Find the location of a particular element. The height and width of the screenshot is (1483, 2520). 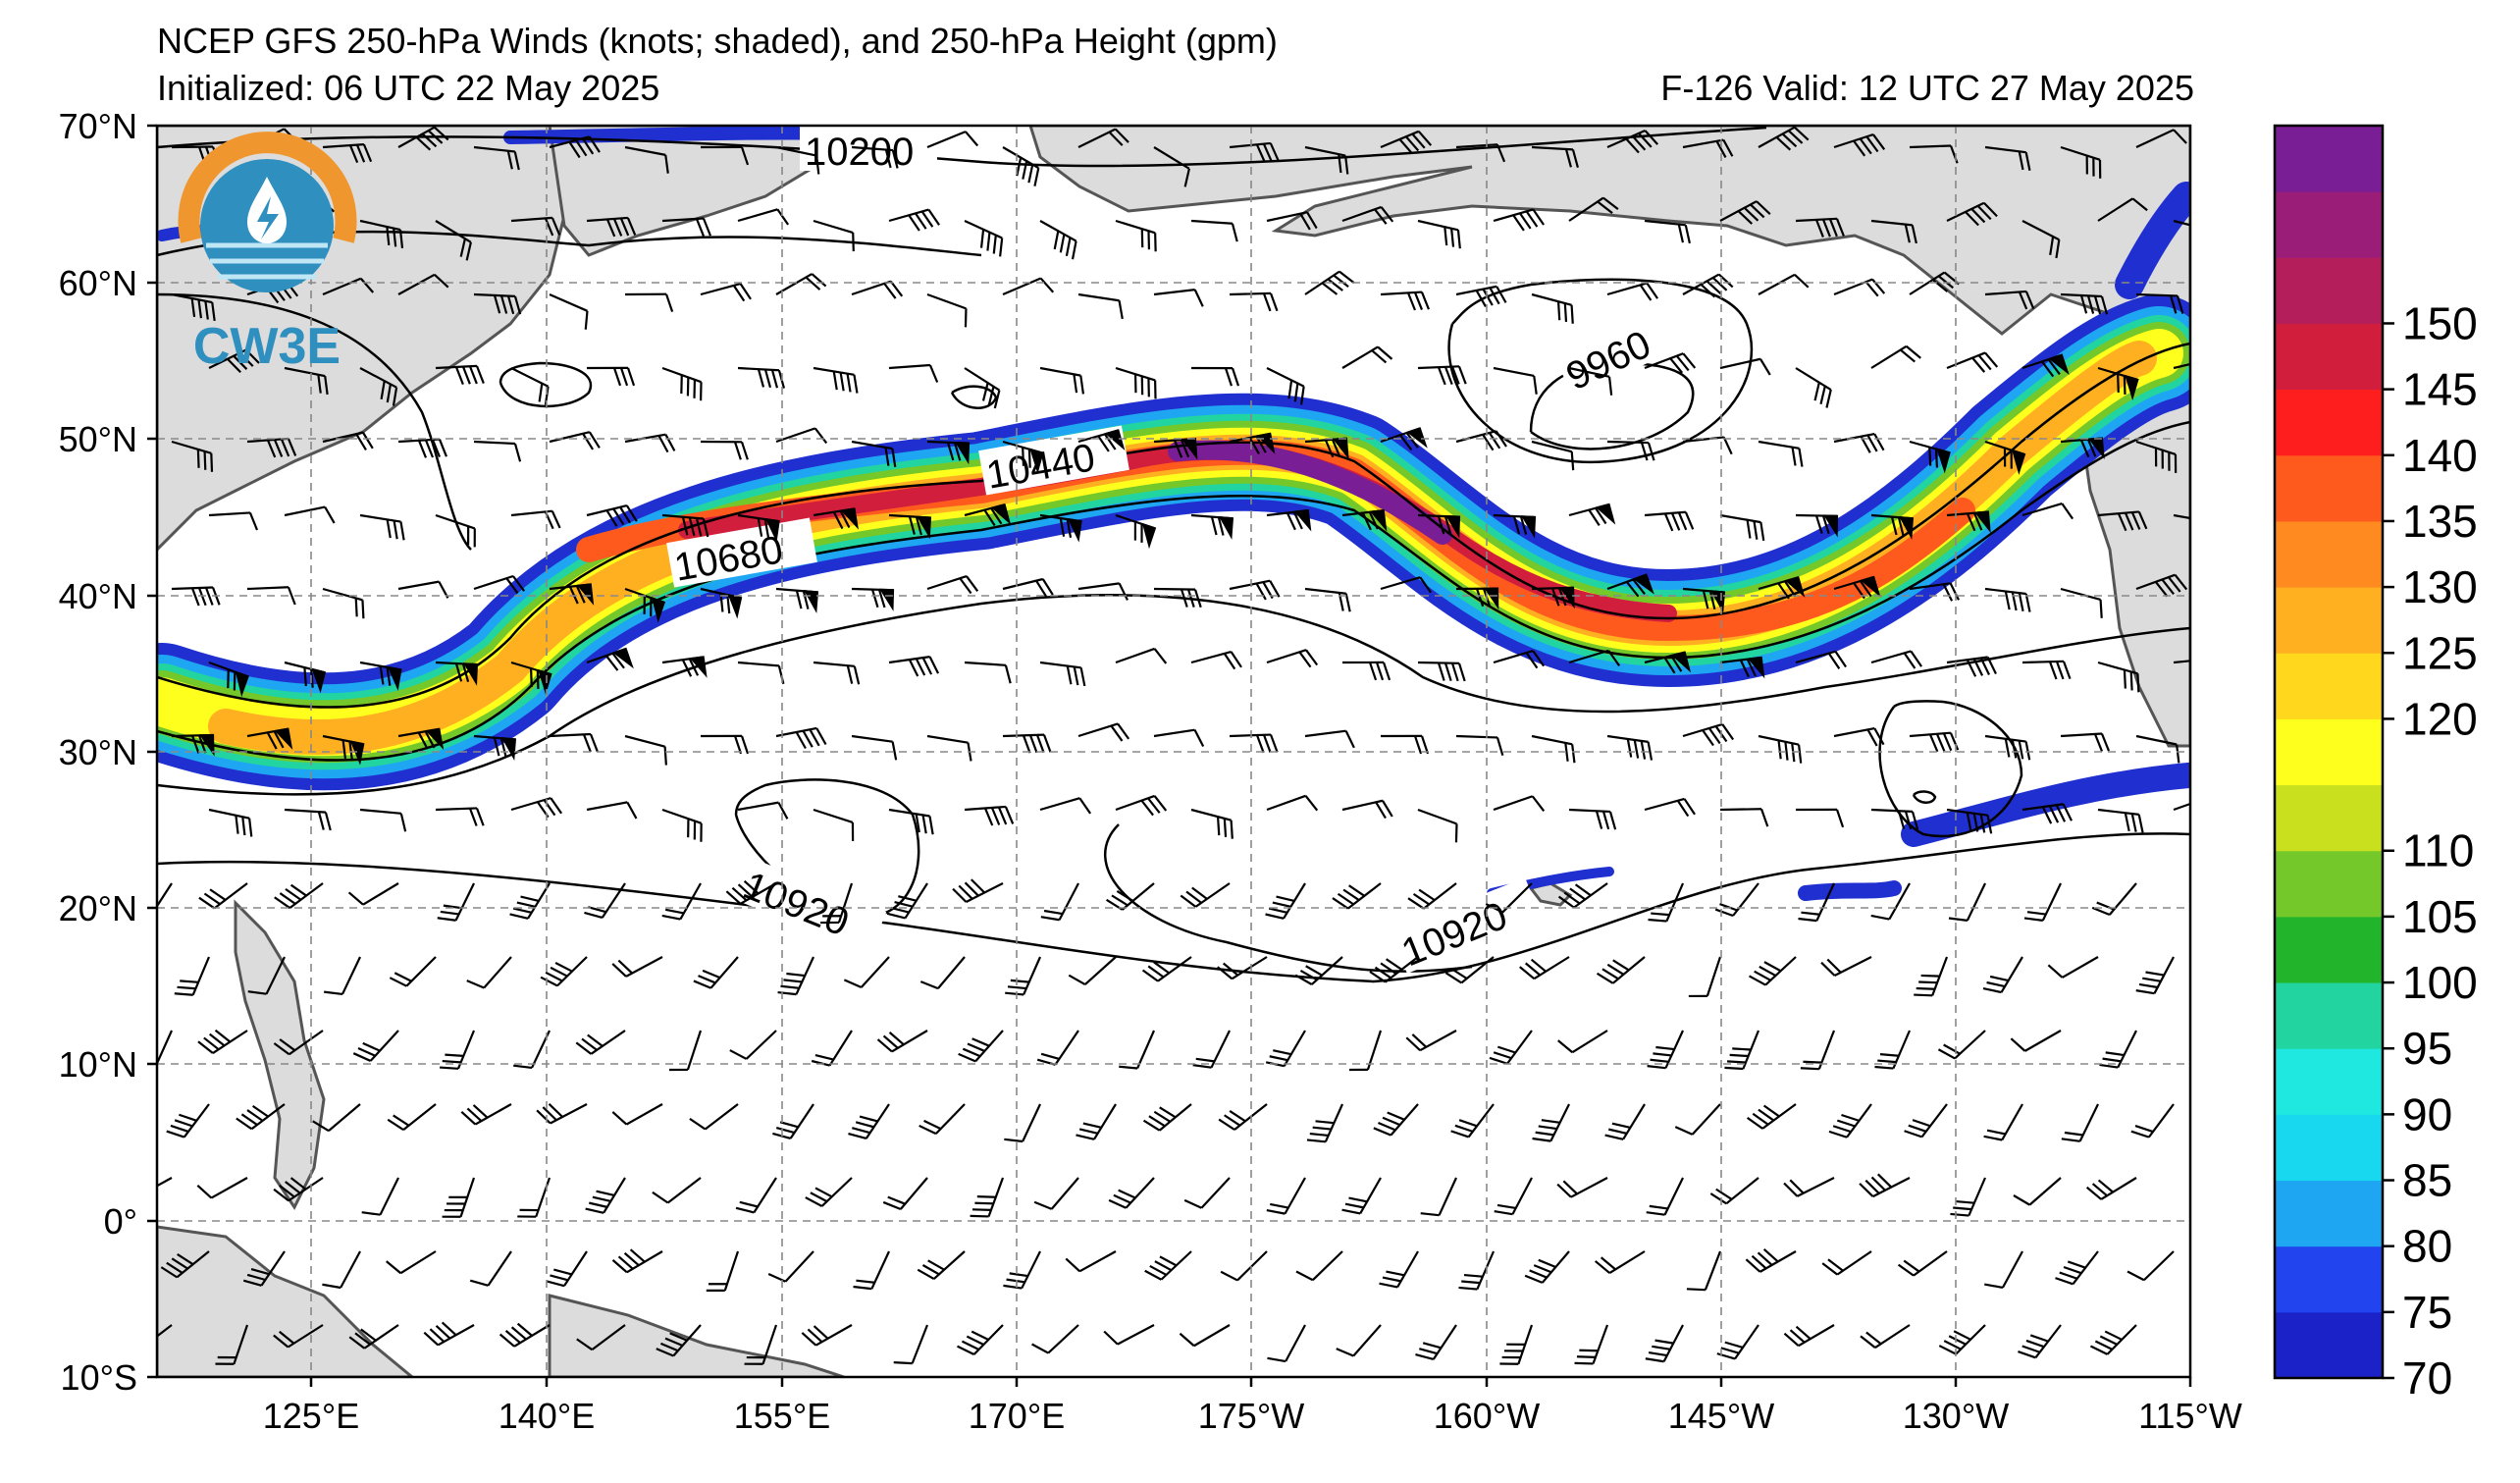

lon-label: 160°W is located at coordinates (1487, 1416).